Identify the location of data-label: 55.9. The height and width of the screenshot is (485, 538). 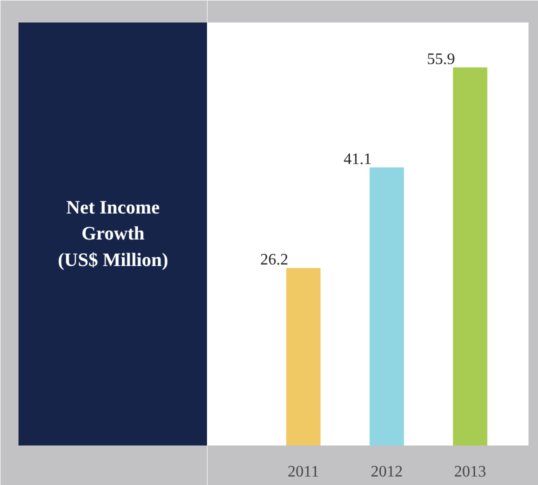
(440, 59).